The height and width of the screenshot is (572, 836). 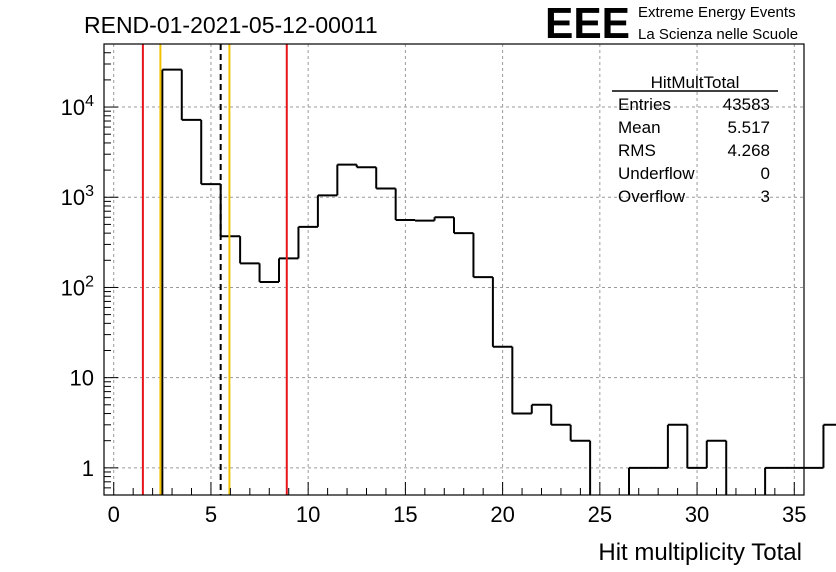 What do you see at coordinates (637, 150) in the screenshot?
I see `stats-label: RMS` at bounding box center [637, 150].